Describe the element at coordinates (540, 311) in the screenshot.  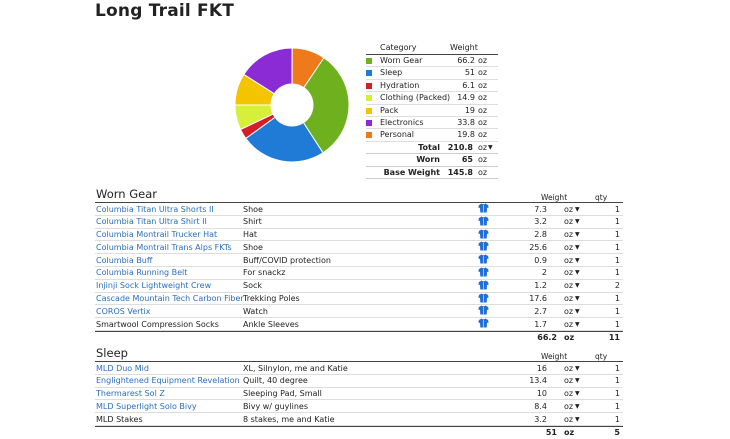
I see `item-weight: 2.7` at that location.